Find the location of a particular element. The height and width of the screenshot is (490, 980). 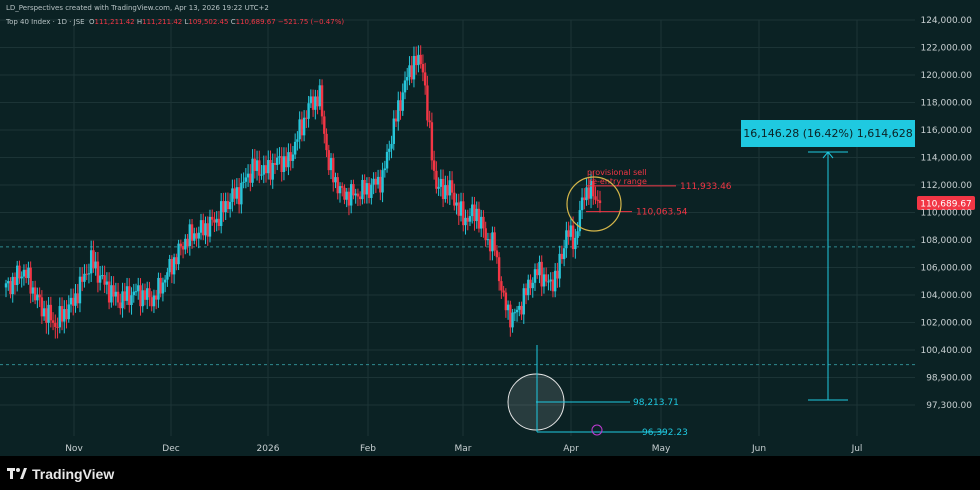

footer-bar: TradingView is located at coordinates (490, 473).